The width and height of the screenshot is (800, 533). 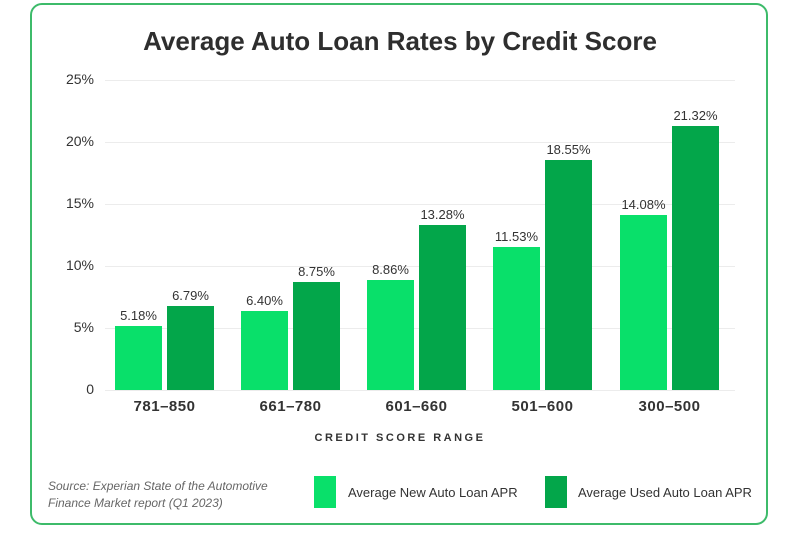 I want to click on y-tick-label: 15%, so click(x=79, y=203).